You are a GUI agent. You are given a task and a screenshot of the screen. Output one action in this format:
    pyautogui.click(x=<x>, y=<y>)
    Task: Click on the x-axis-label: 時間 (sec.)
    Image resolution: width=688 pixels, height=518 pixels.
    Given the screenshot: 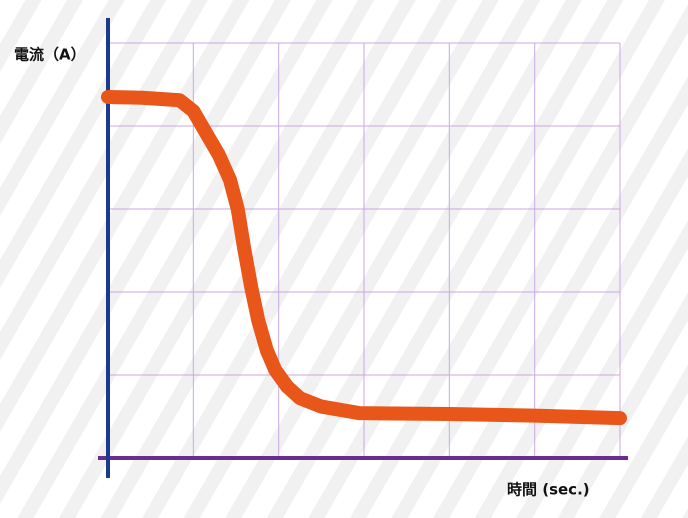 What is the action you would take?
    pyautogui.click(x=548, y=490)
    